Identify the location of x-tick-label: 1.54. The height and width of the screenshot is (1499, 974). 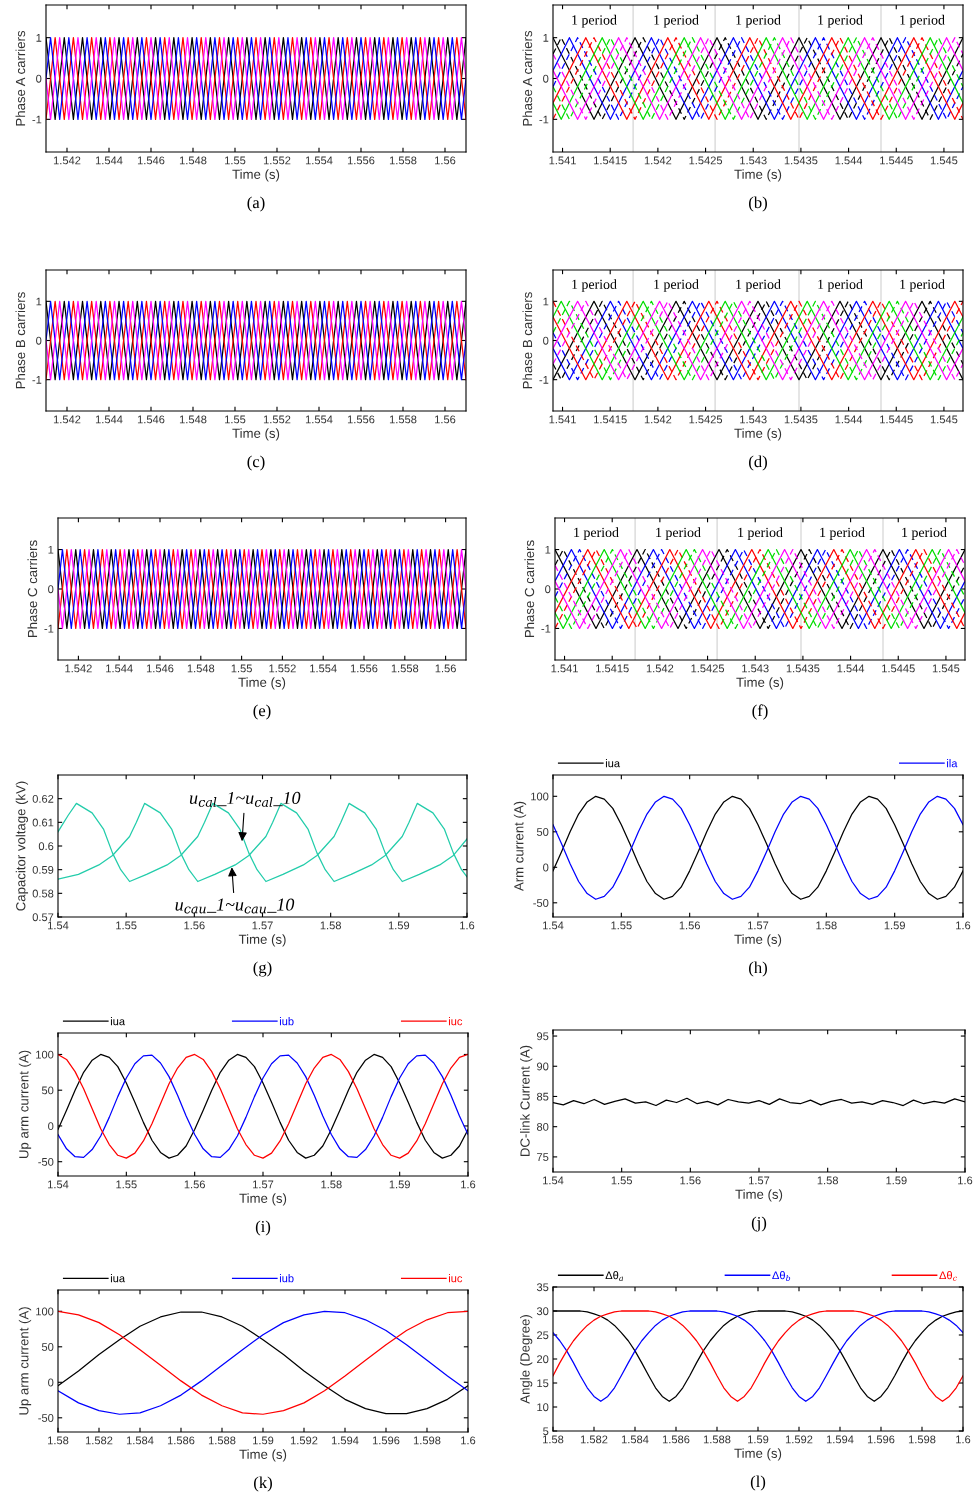
(553, 1180).